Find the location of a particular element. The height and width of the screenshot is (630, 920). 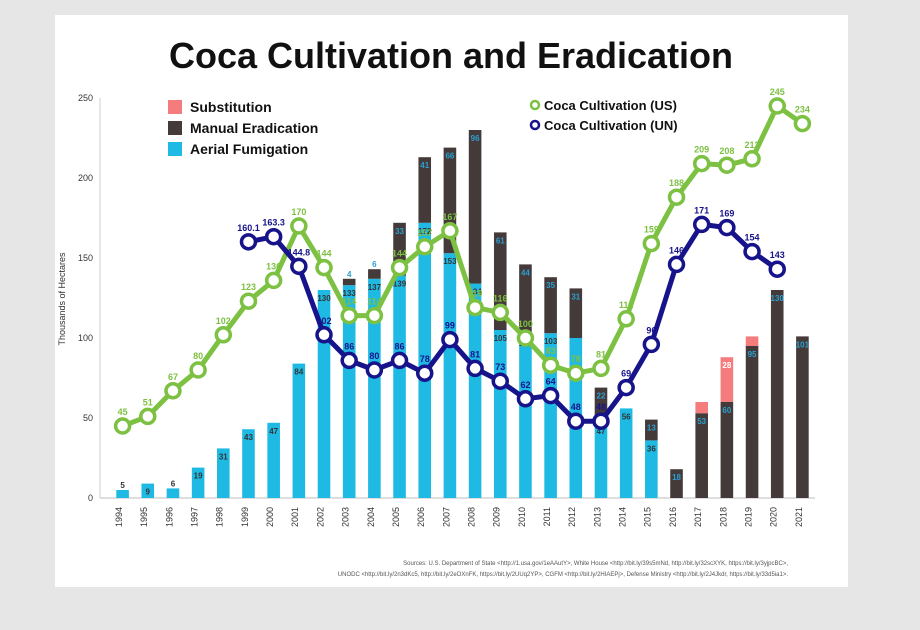

bar-value-label: 36 is located at coordinates (651, 448).